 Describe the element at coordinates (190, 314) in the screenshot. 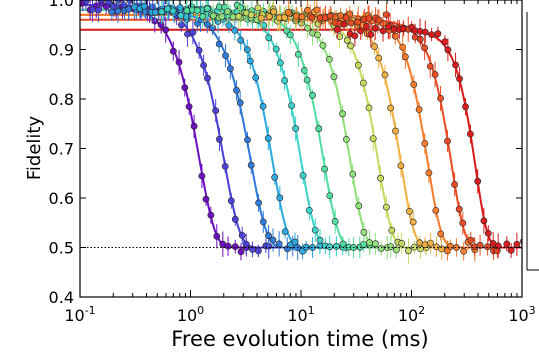

I see `x-tick-label: 10⁰` at that location.